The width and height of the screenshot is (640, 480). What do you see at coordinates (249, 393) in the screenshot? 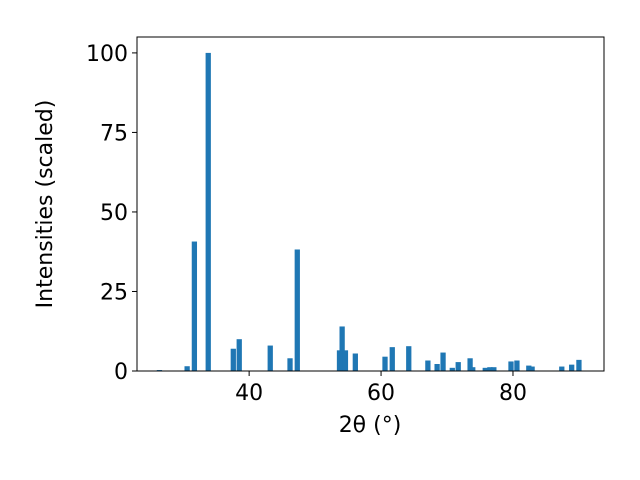
I see `x-tick-label: 40` at bounding box center [249, 393].